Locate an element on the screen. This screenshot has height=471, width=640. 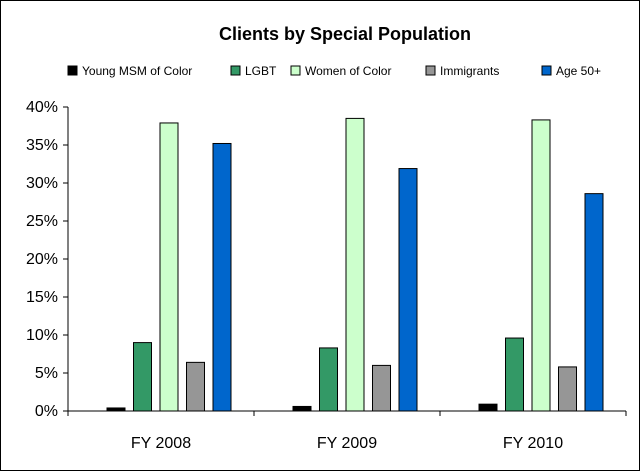
y-tick-label: 10% is located at coordinates (42, 335).